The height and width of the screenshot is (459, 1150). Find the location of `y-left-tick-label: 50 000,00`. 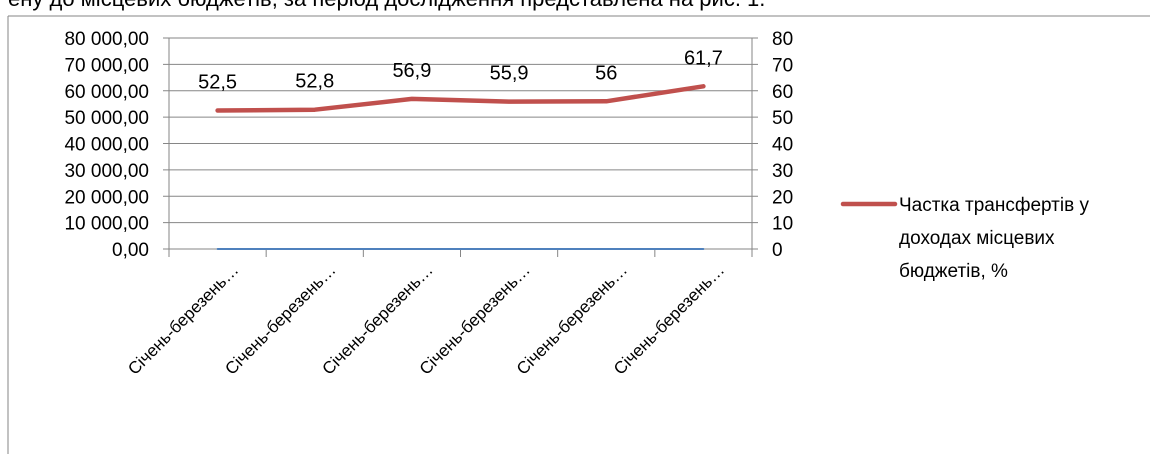

y-left-tick-label: 50 000,00 is located at coordinates (106, 118).